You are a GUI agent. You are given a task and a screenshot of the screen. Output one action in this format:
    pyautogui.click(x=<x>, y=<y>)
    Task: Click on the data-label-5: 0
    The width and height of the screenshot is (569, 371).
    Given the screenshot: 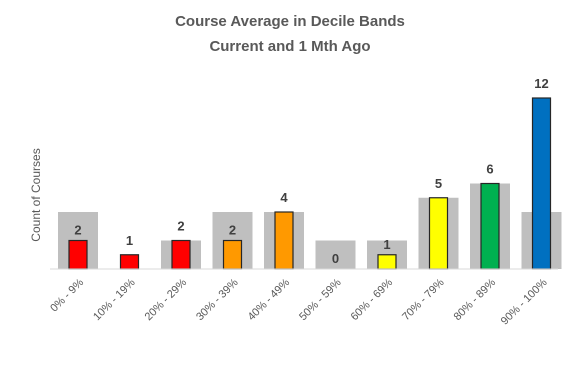 What is the action you would take?
    pyautogui.click(x=335, y=258)
    